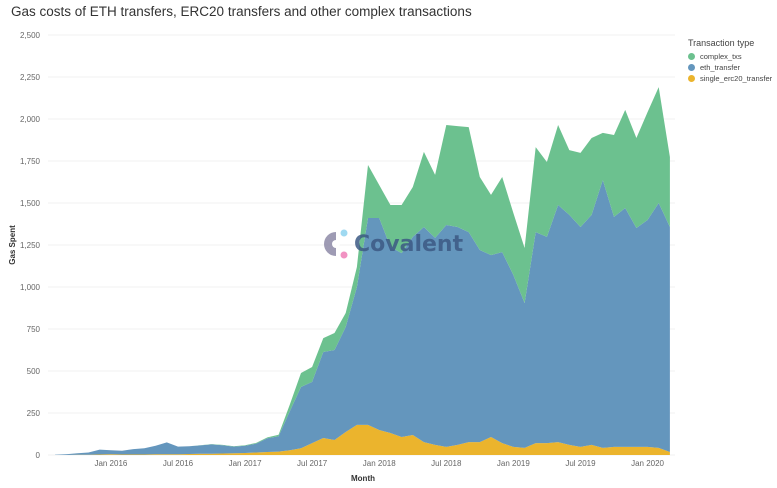 The width and height of the screenshot is (777, 488). Describe the element at coordinates (513, 463) in the screenshot. I see `x-tick-label: Jan 2019` at that location.